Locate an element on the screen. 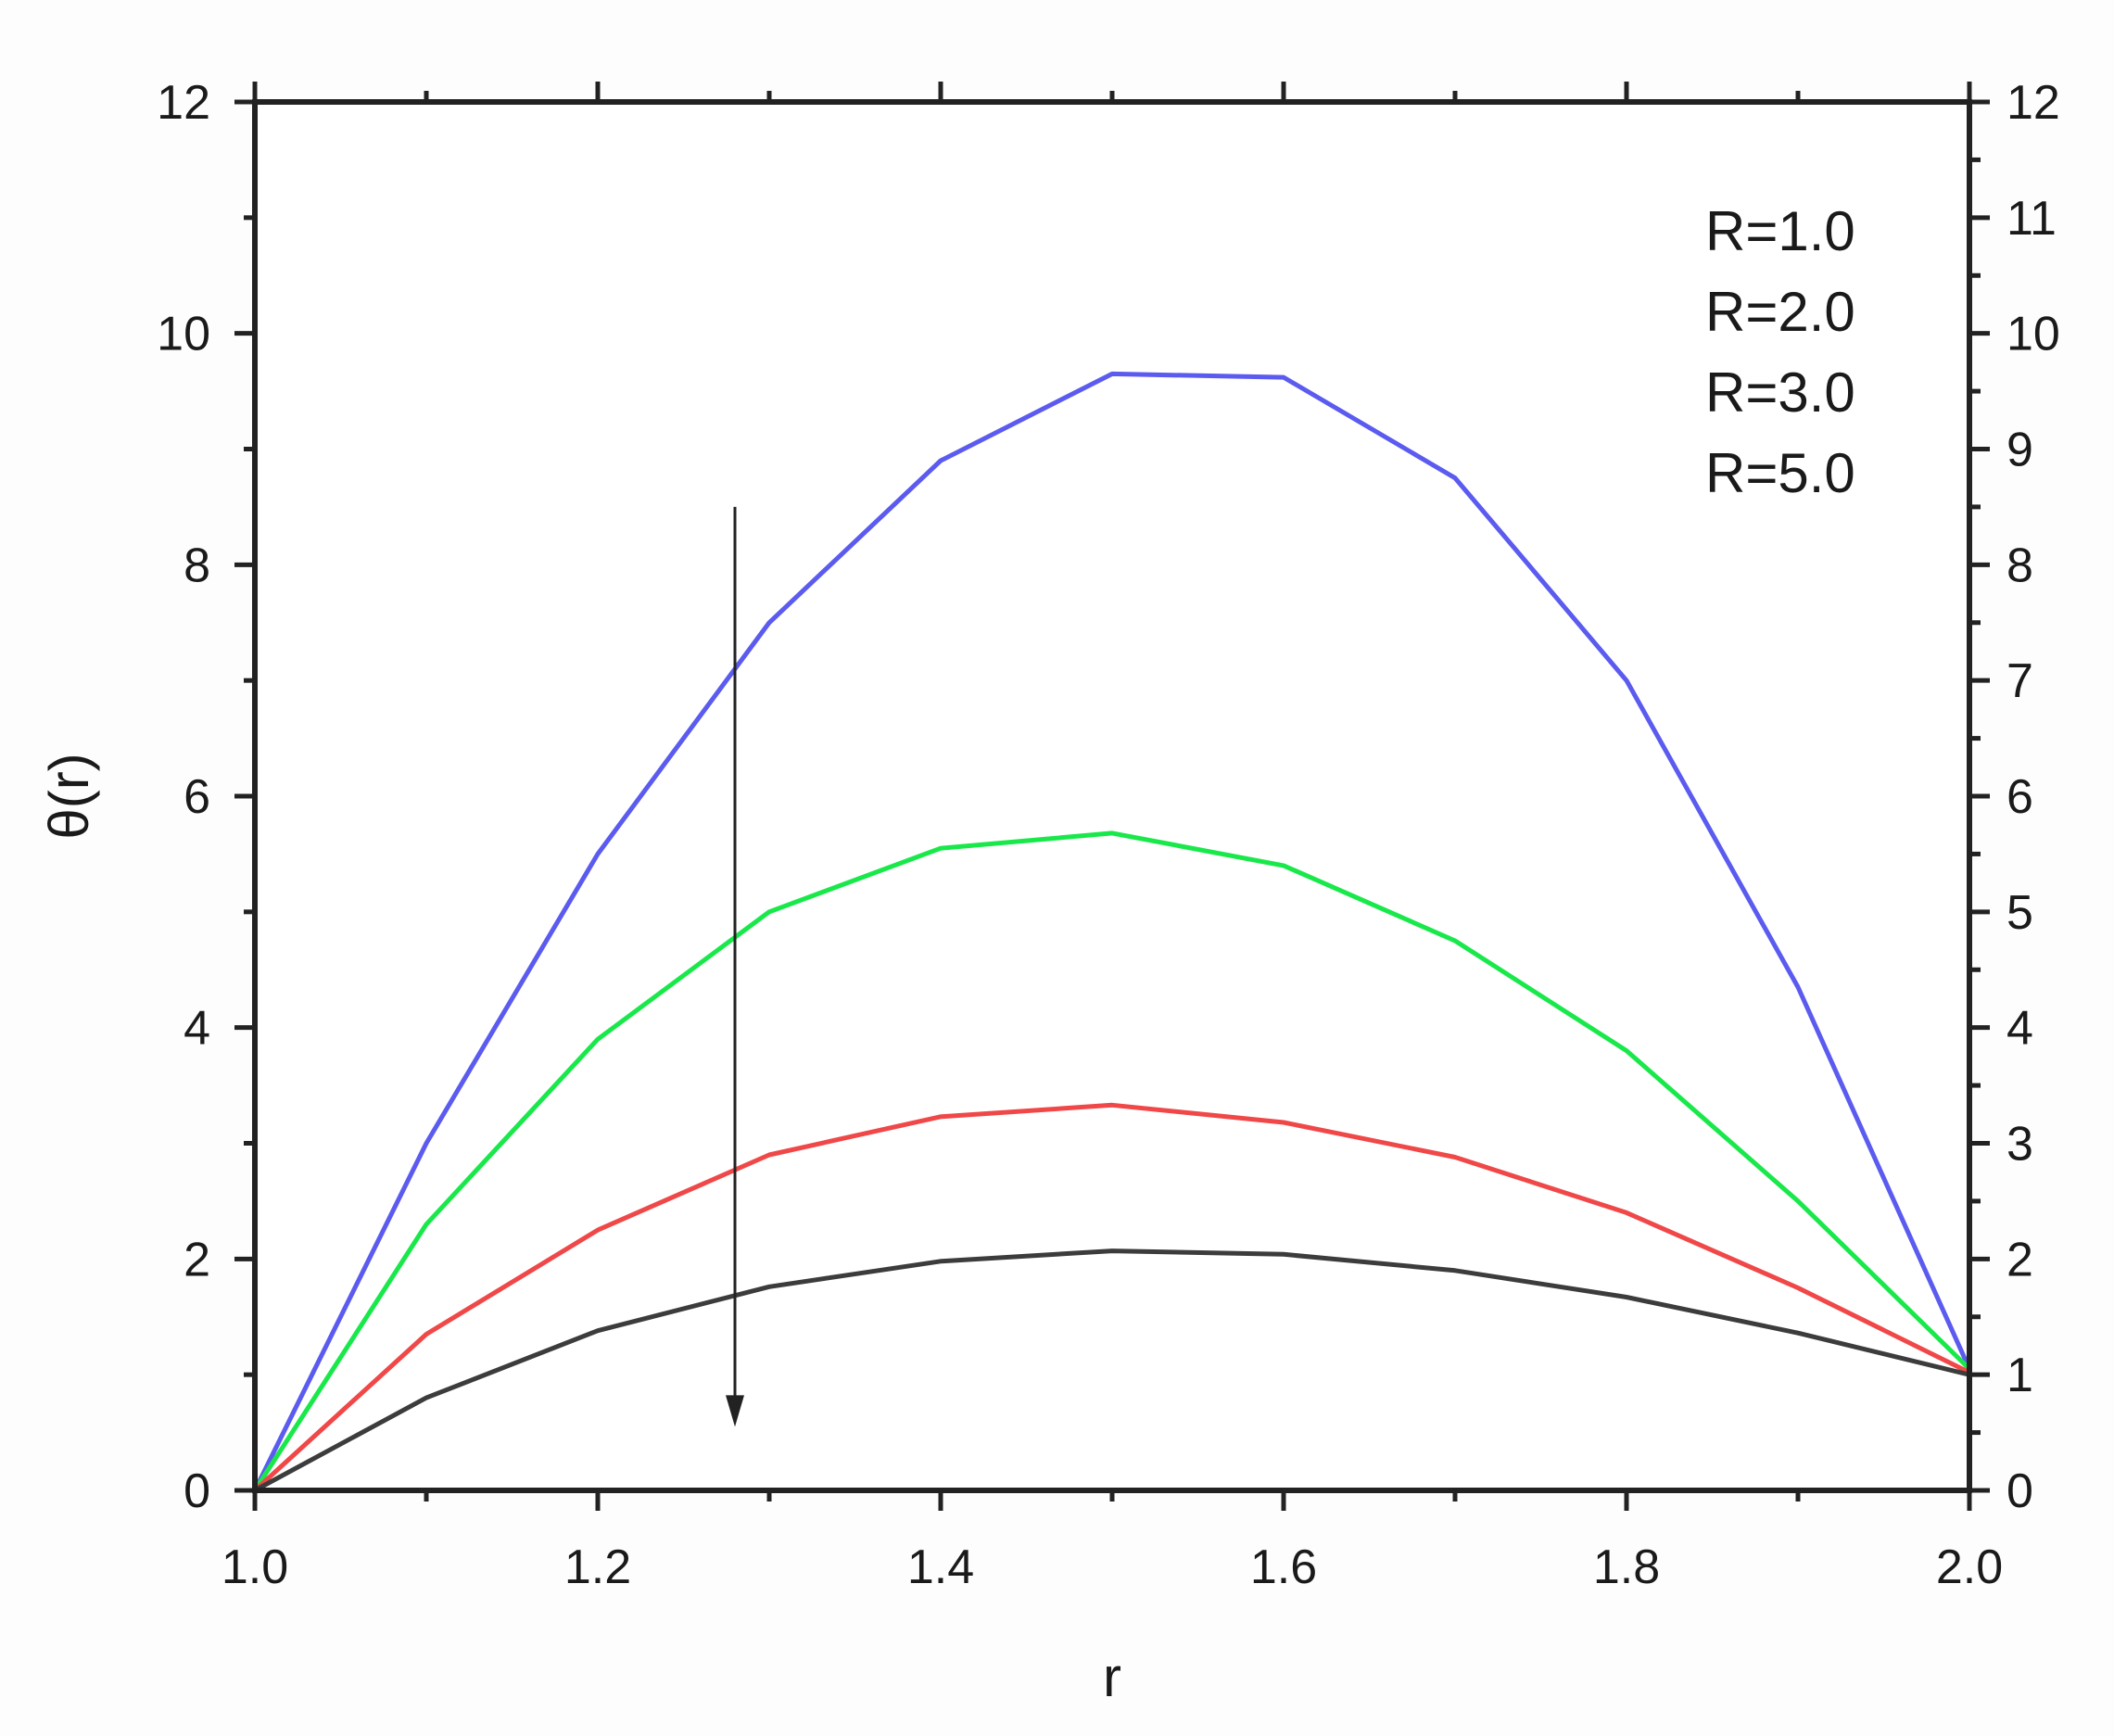  legend-label: R=2.0 is located at coordinates (1780, 312).